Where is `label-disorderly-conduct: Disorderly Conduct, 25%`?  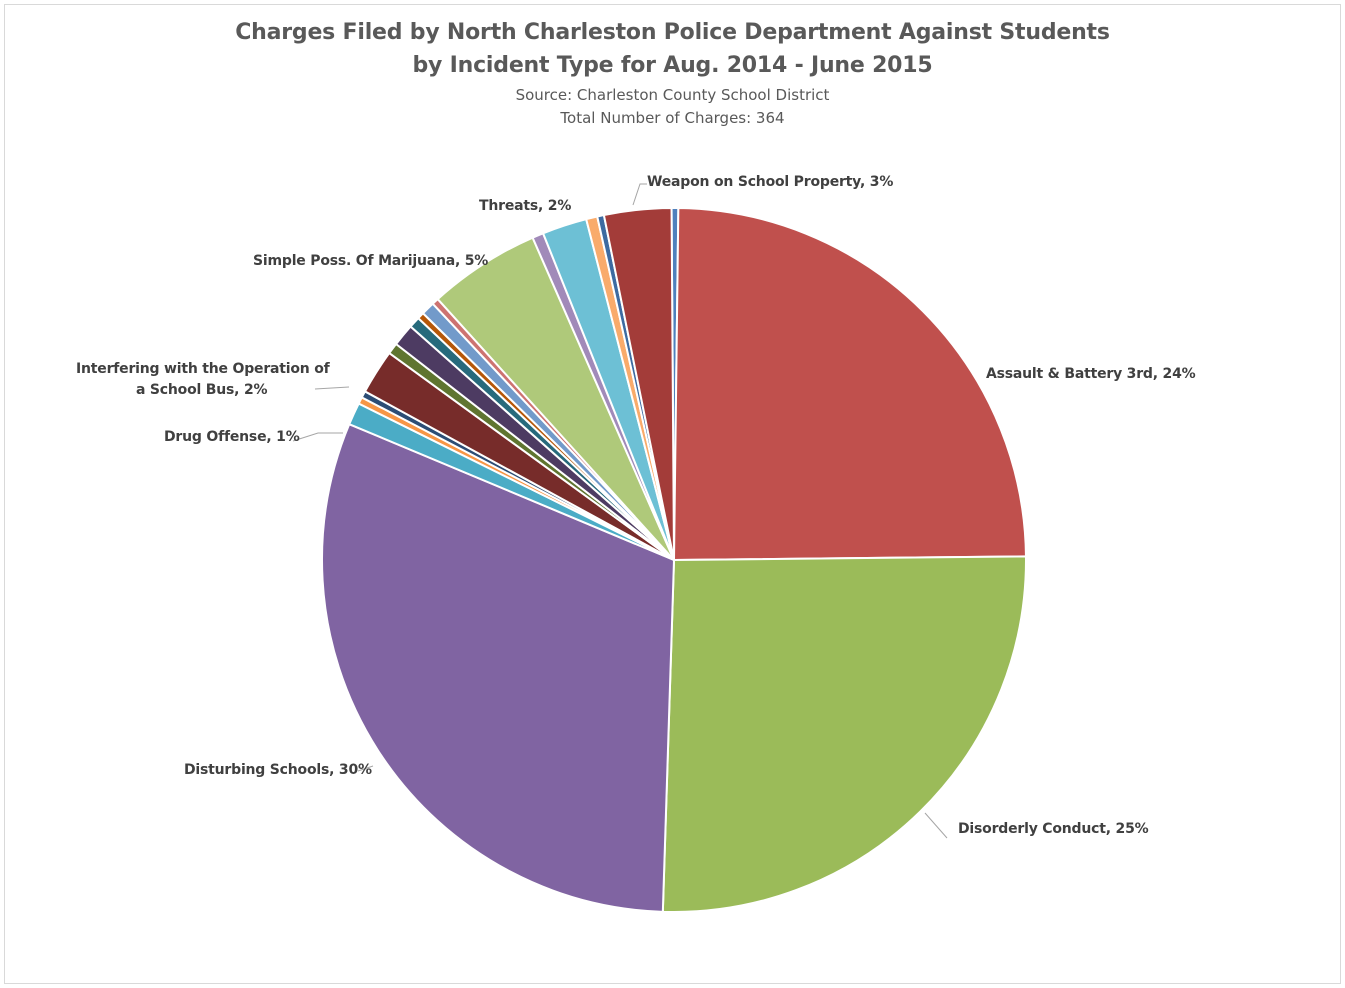
label-disorderly-conduct: Disorderly Conduct, 25% is located at coordinates (1053, 829).